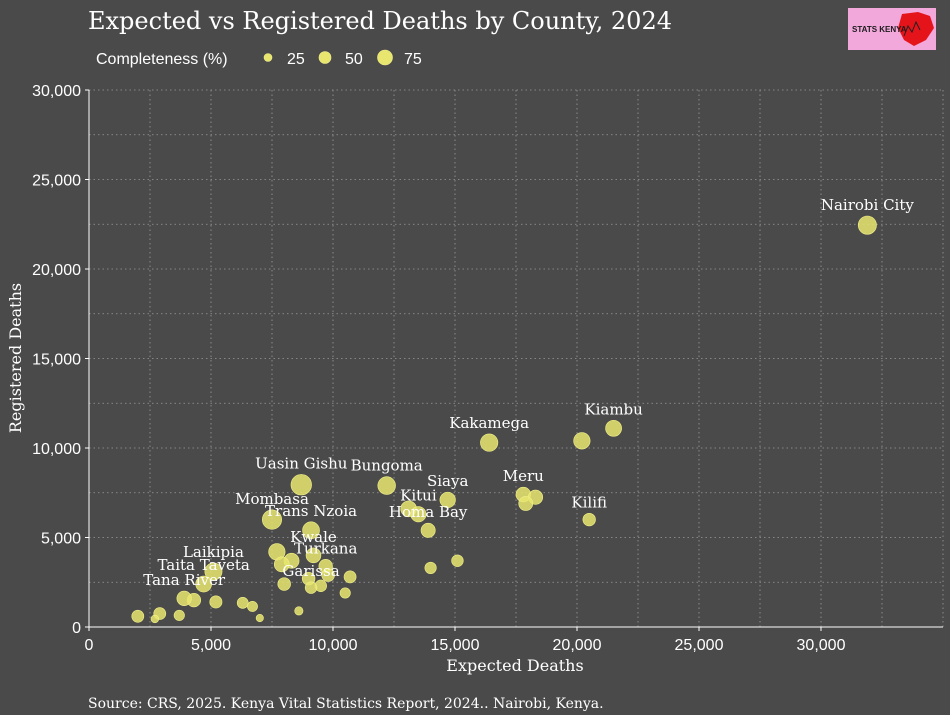 This screenshot has width=950, height=715. Describe the element at coordinates (589, 502) in the screenshot. I see `label-kilifi: Kilifi` at that location.